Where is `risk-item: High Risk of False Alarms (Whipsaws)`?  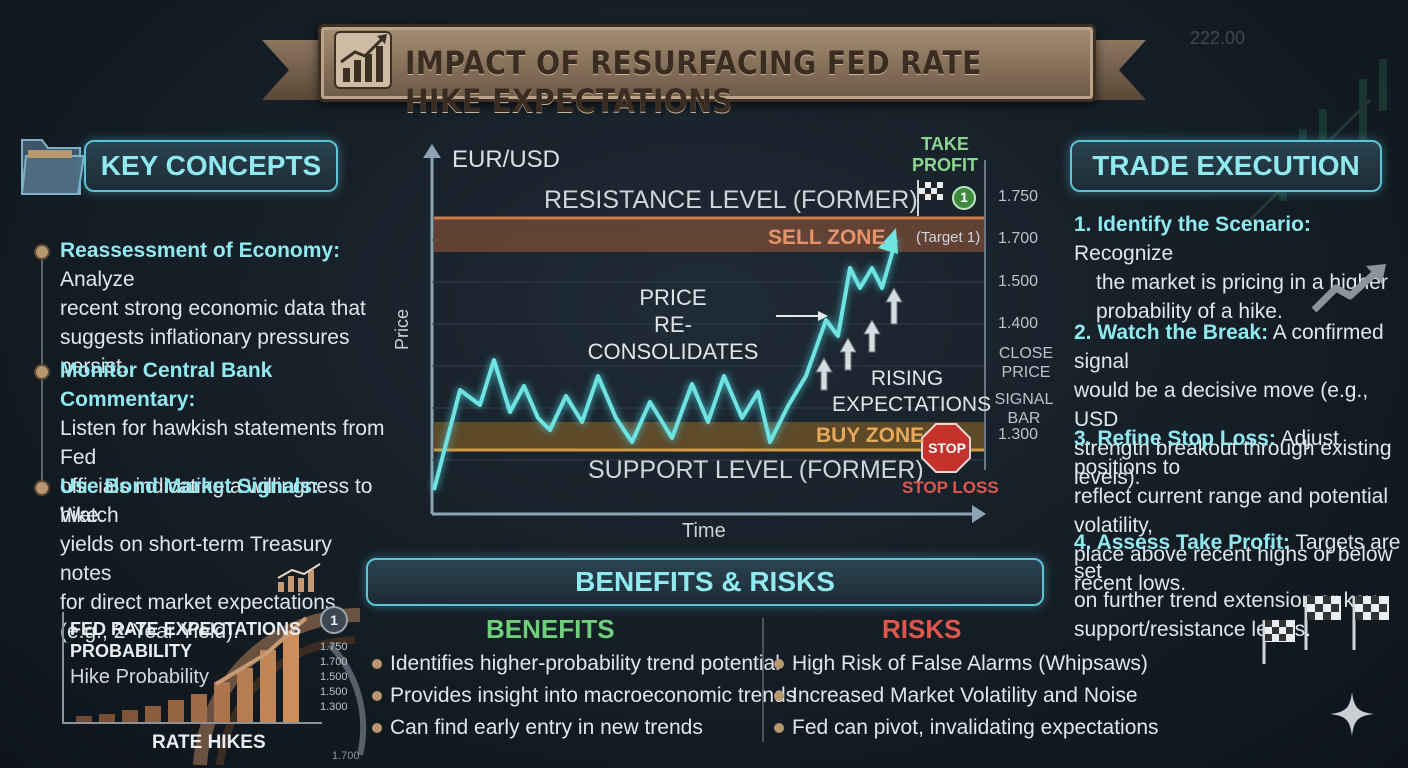 risk-item: High Risk of False Alarms (Whipsaws) is located at coordinates (961, 664).